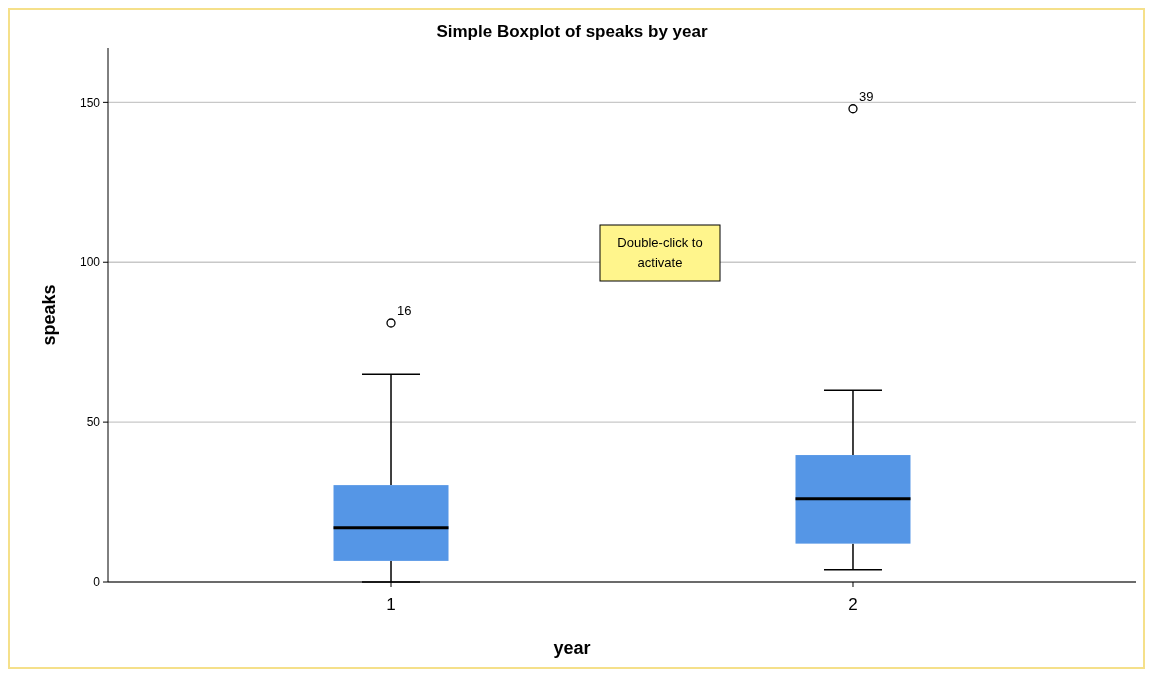 The image size is (1153, 677). Describe the element at coordinates (660, 252) in the screenshot. I see `annotation: Double-click to activate` at that location.